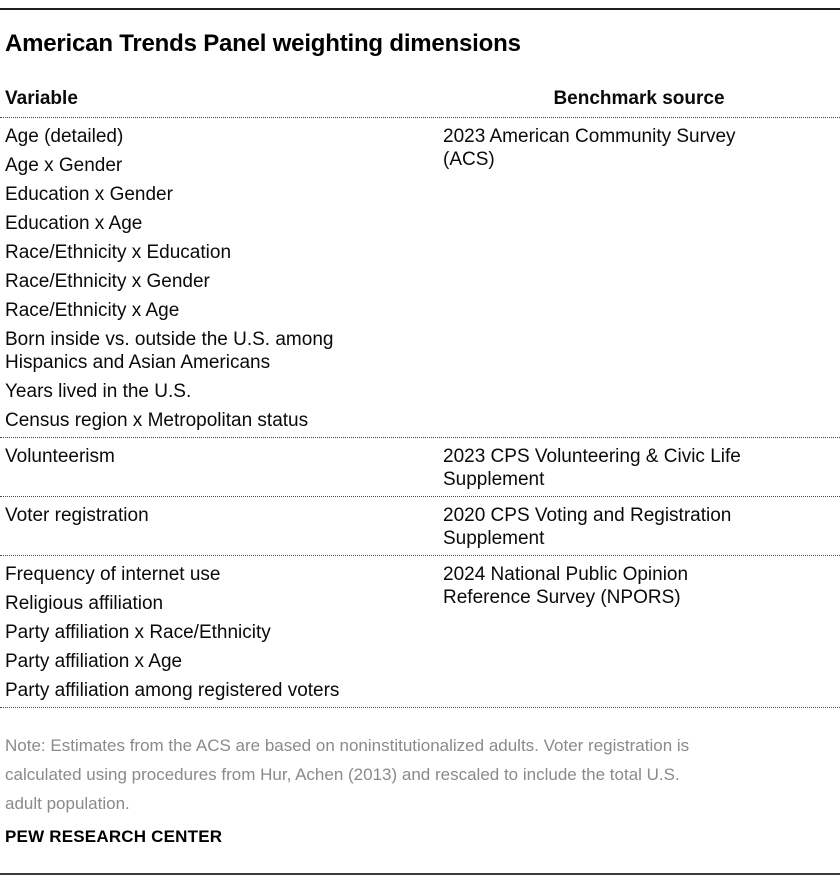 The width and height of the screenshot is (840, 888). What do you see at coordinates (74, 223) in the screenshot?
I see `variable-row: Education x Age` at bounding box center [74, 223].